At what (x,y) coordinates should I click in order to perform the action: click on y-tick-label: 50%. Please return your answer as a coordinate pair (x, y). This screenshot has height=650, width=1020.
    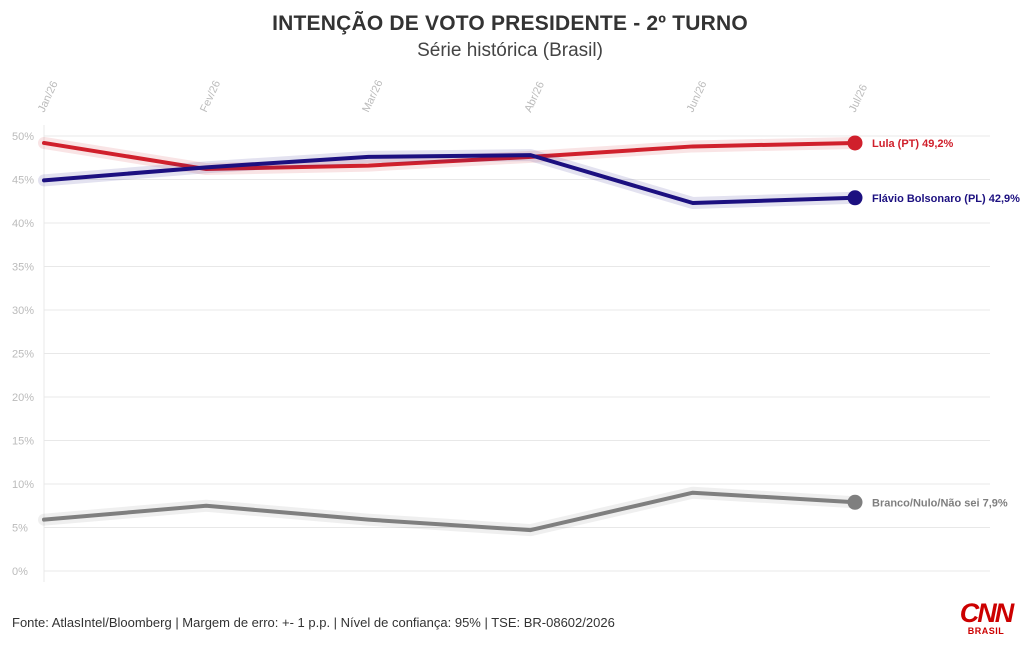
    Looking at the image, I should click on (23, 137).